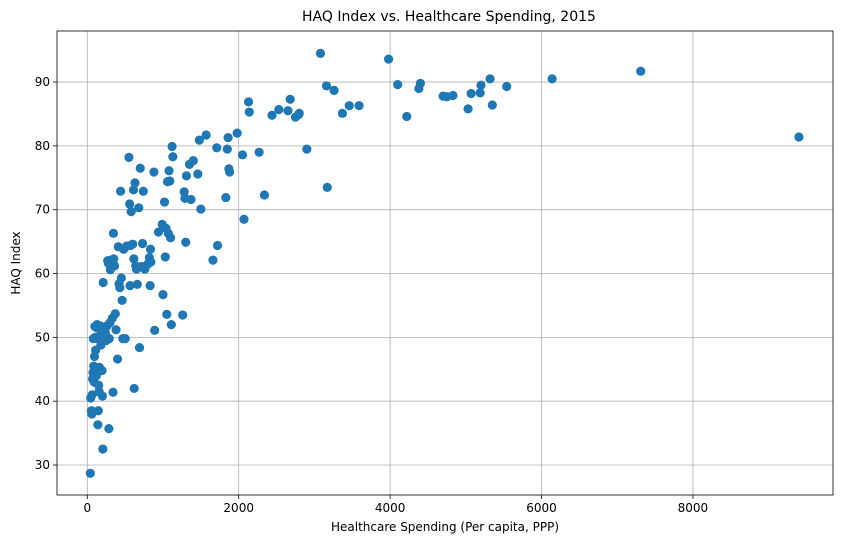 The width and height of the screenshot is (842, 545). I want to click on y-tick-label: 60, so click(42, 274).